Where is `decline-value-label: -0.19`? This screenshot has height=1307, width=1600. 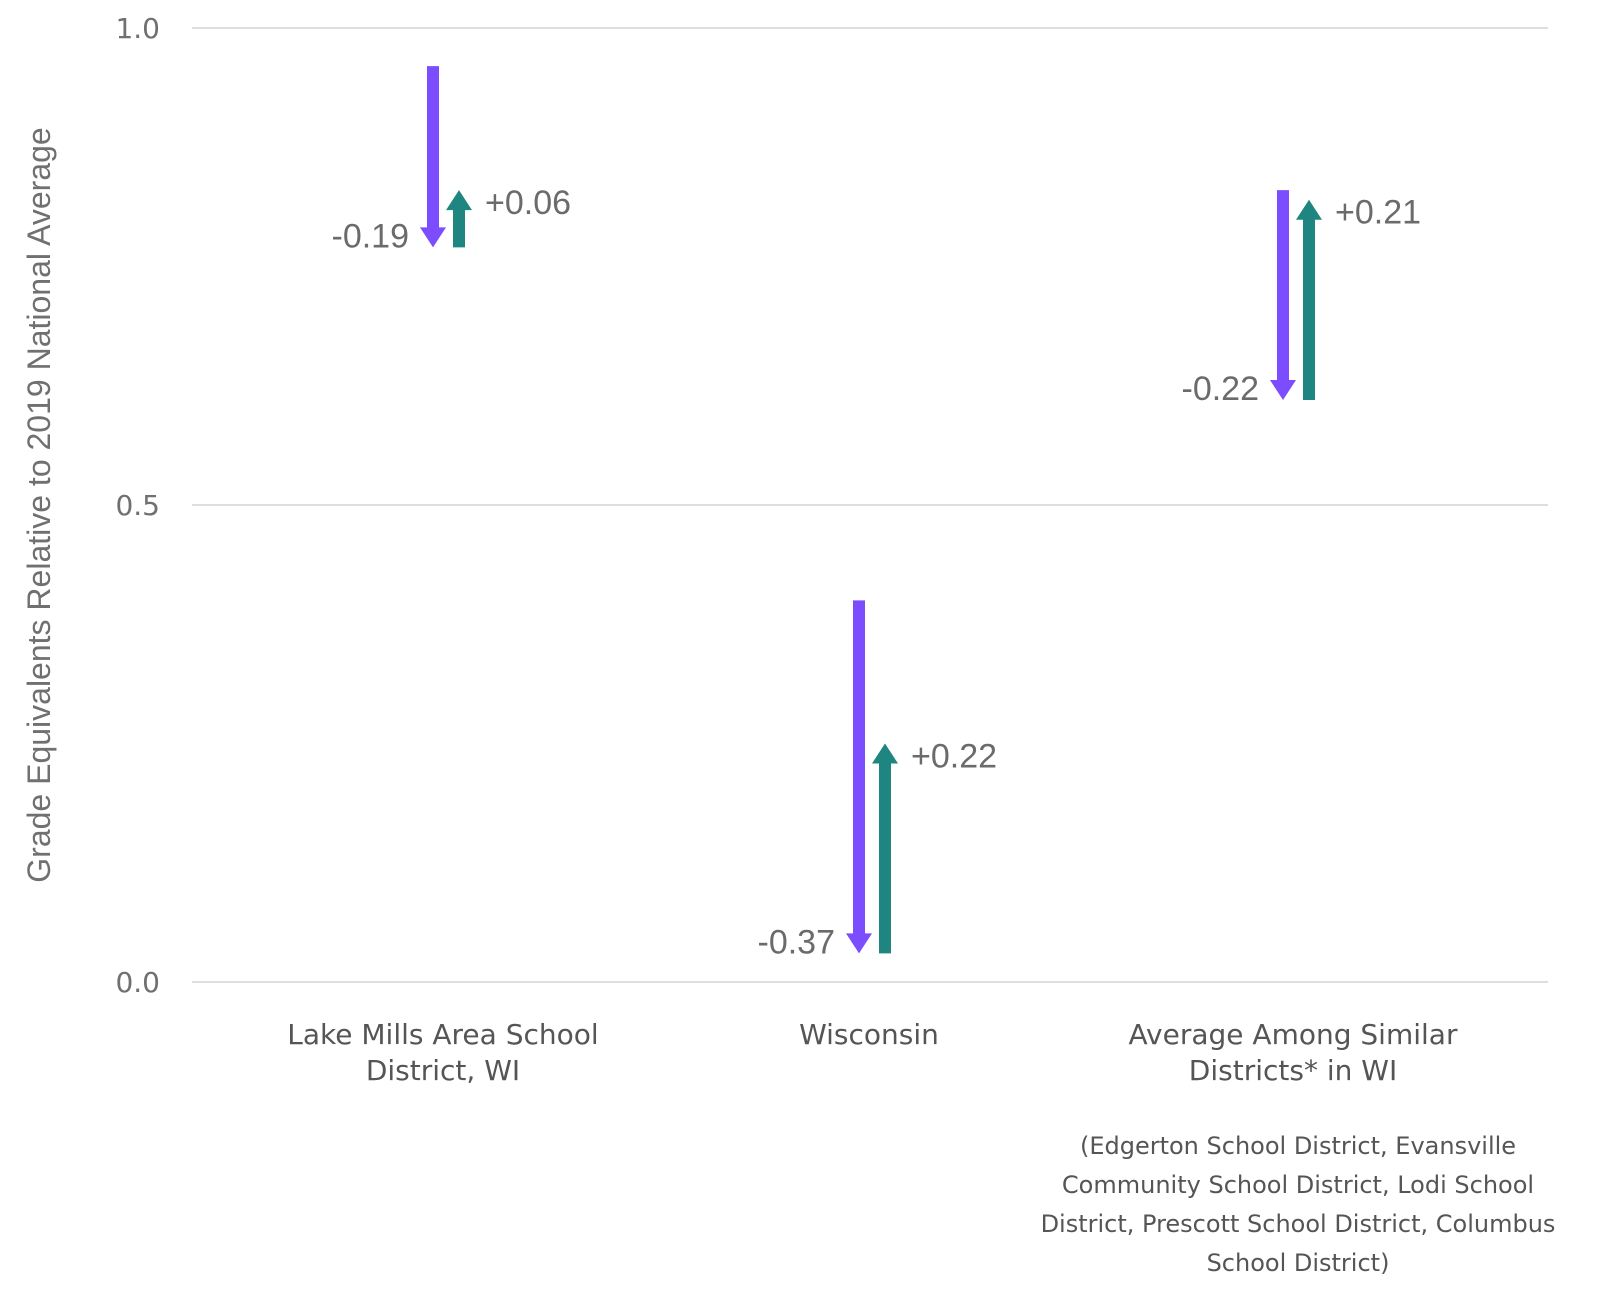 decline-value-label: -0.19 is located at coordinates (371, 236).